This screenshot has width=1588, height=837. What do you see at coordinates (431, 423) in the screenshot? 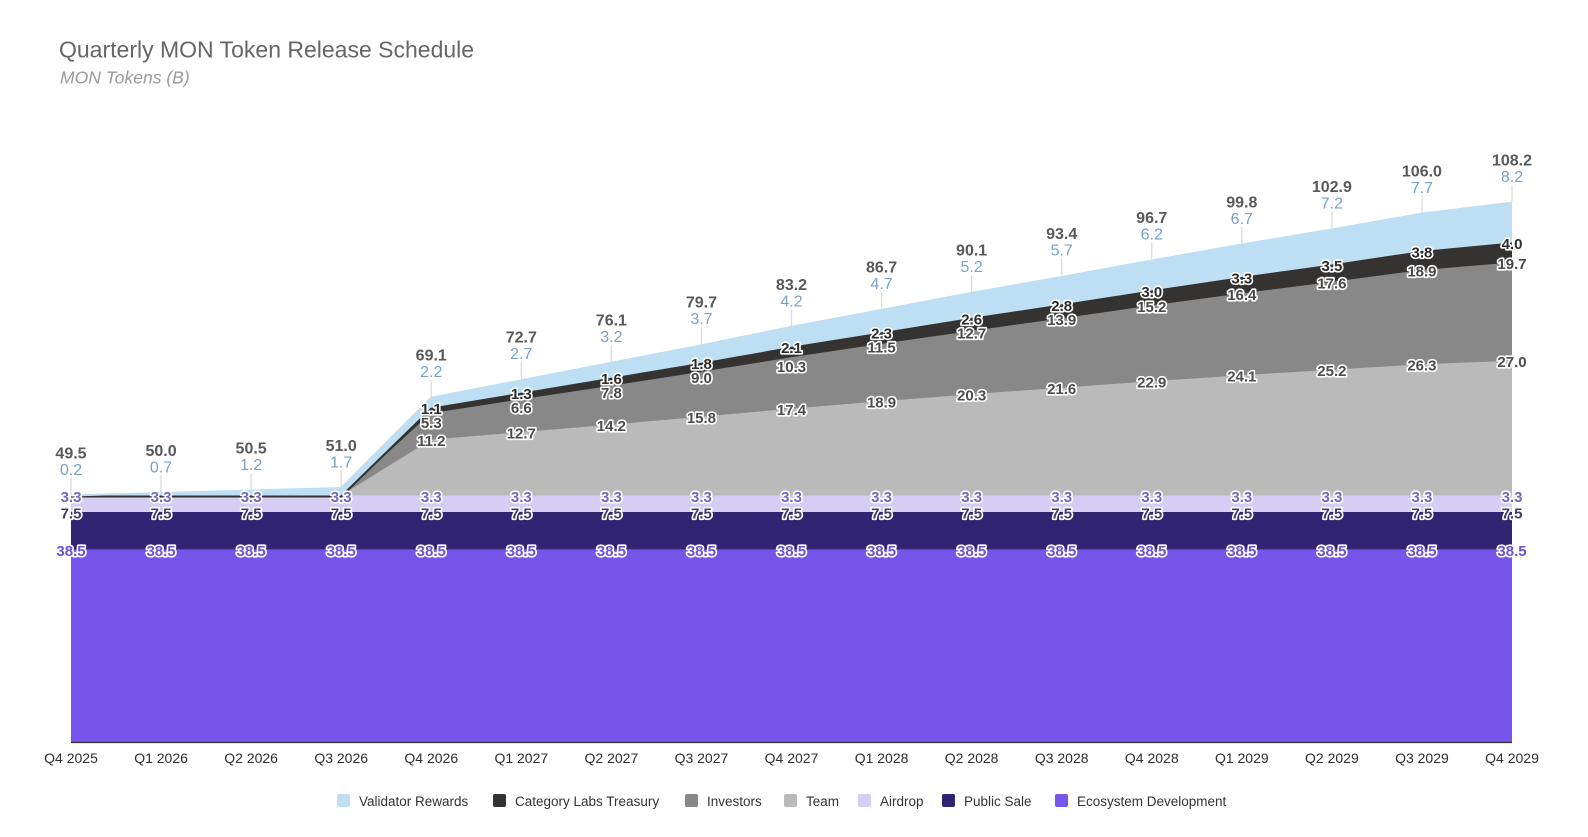
I see `svg-text: 5.3` at bounding box center [431, 423].